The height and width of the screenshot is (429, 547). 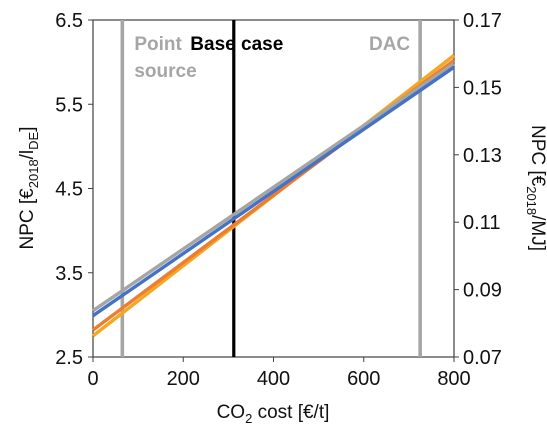 I want to click on x-tick-label: 600, so click(x=363, y=379).